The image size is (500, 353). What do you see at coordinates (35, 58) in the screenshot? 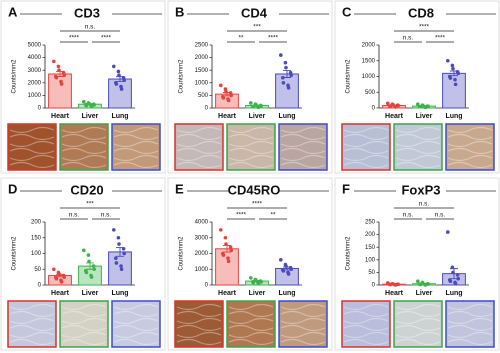
I see `y-tick-label: 4000` at bounding box center [35, 58].